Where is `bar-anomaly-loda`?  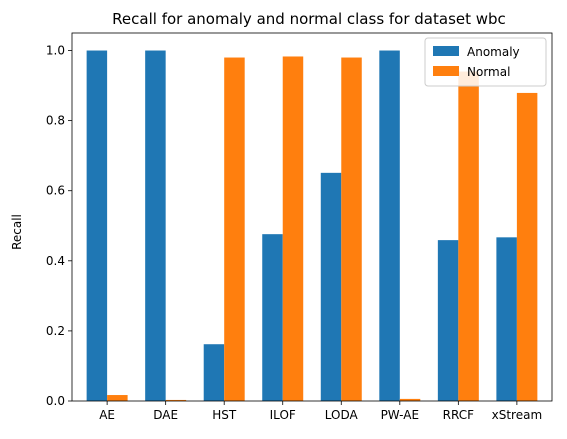 bar-anomaly-loda is located at coordinates (331, 286).